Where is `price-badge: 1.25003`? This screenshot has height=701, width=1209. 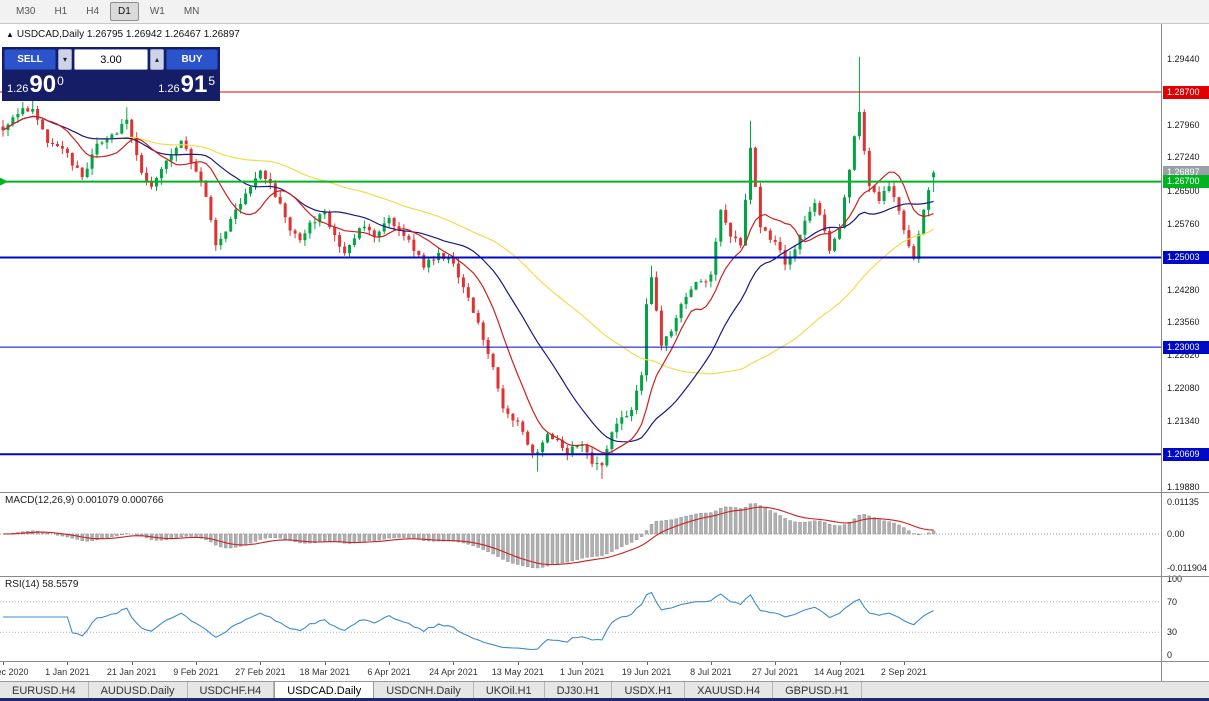 price-badge: 1.25003 is located at coordinates (1186, 258).